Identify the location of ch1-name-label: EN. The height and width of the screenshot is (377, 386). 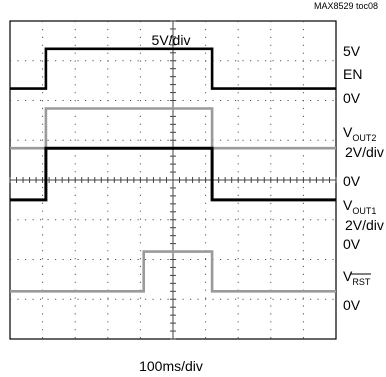
(352, 74).